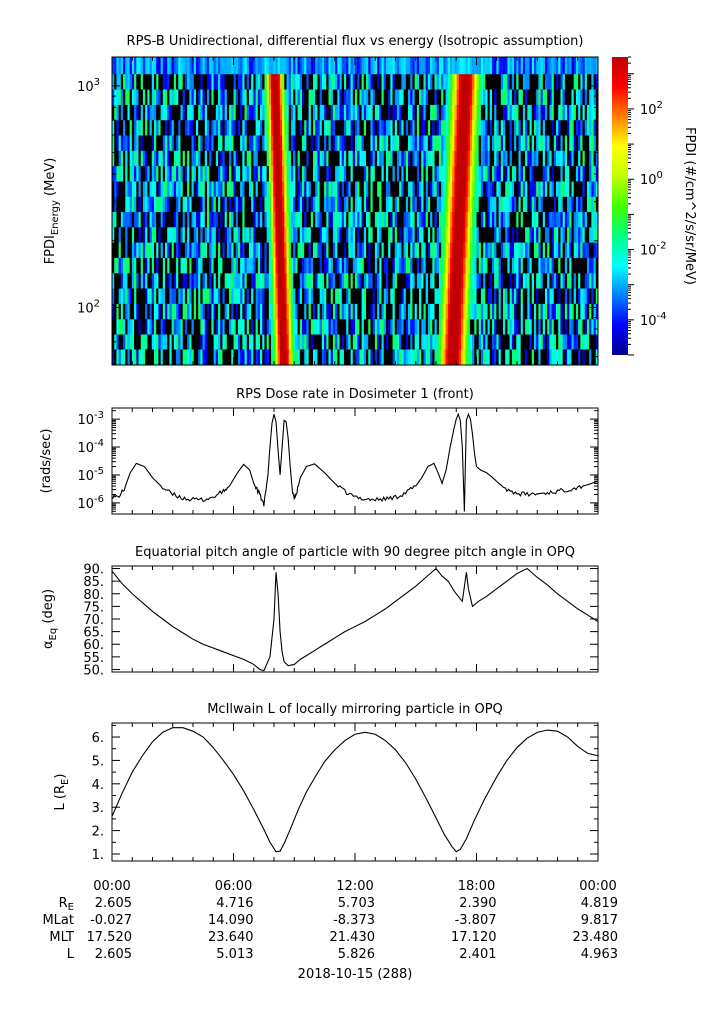 The height and width of the screenshot is (1019, 725). I want to click on ephemeris-value: 23.480, so click(596, 937).